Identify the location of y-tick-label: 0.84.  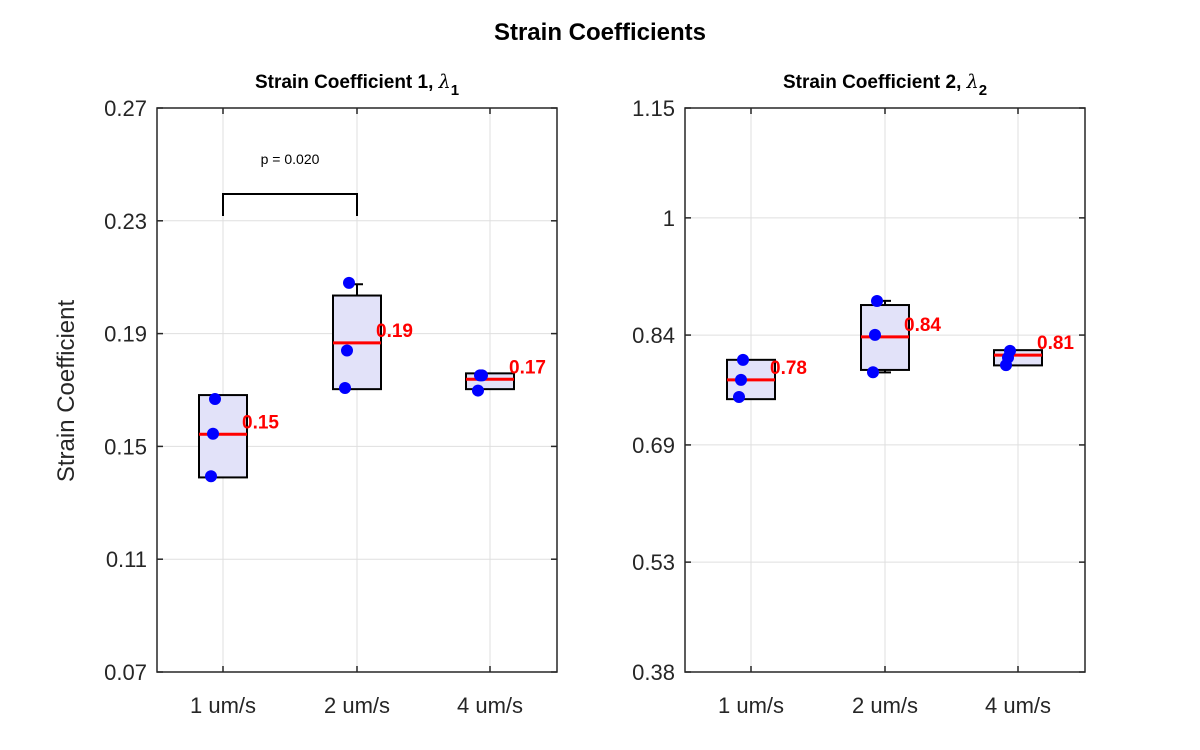
(653, 335).